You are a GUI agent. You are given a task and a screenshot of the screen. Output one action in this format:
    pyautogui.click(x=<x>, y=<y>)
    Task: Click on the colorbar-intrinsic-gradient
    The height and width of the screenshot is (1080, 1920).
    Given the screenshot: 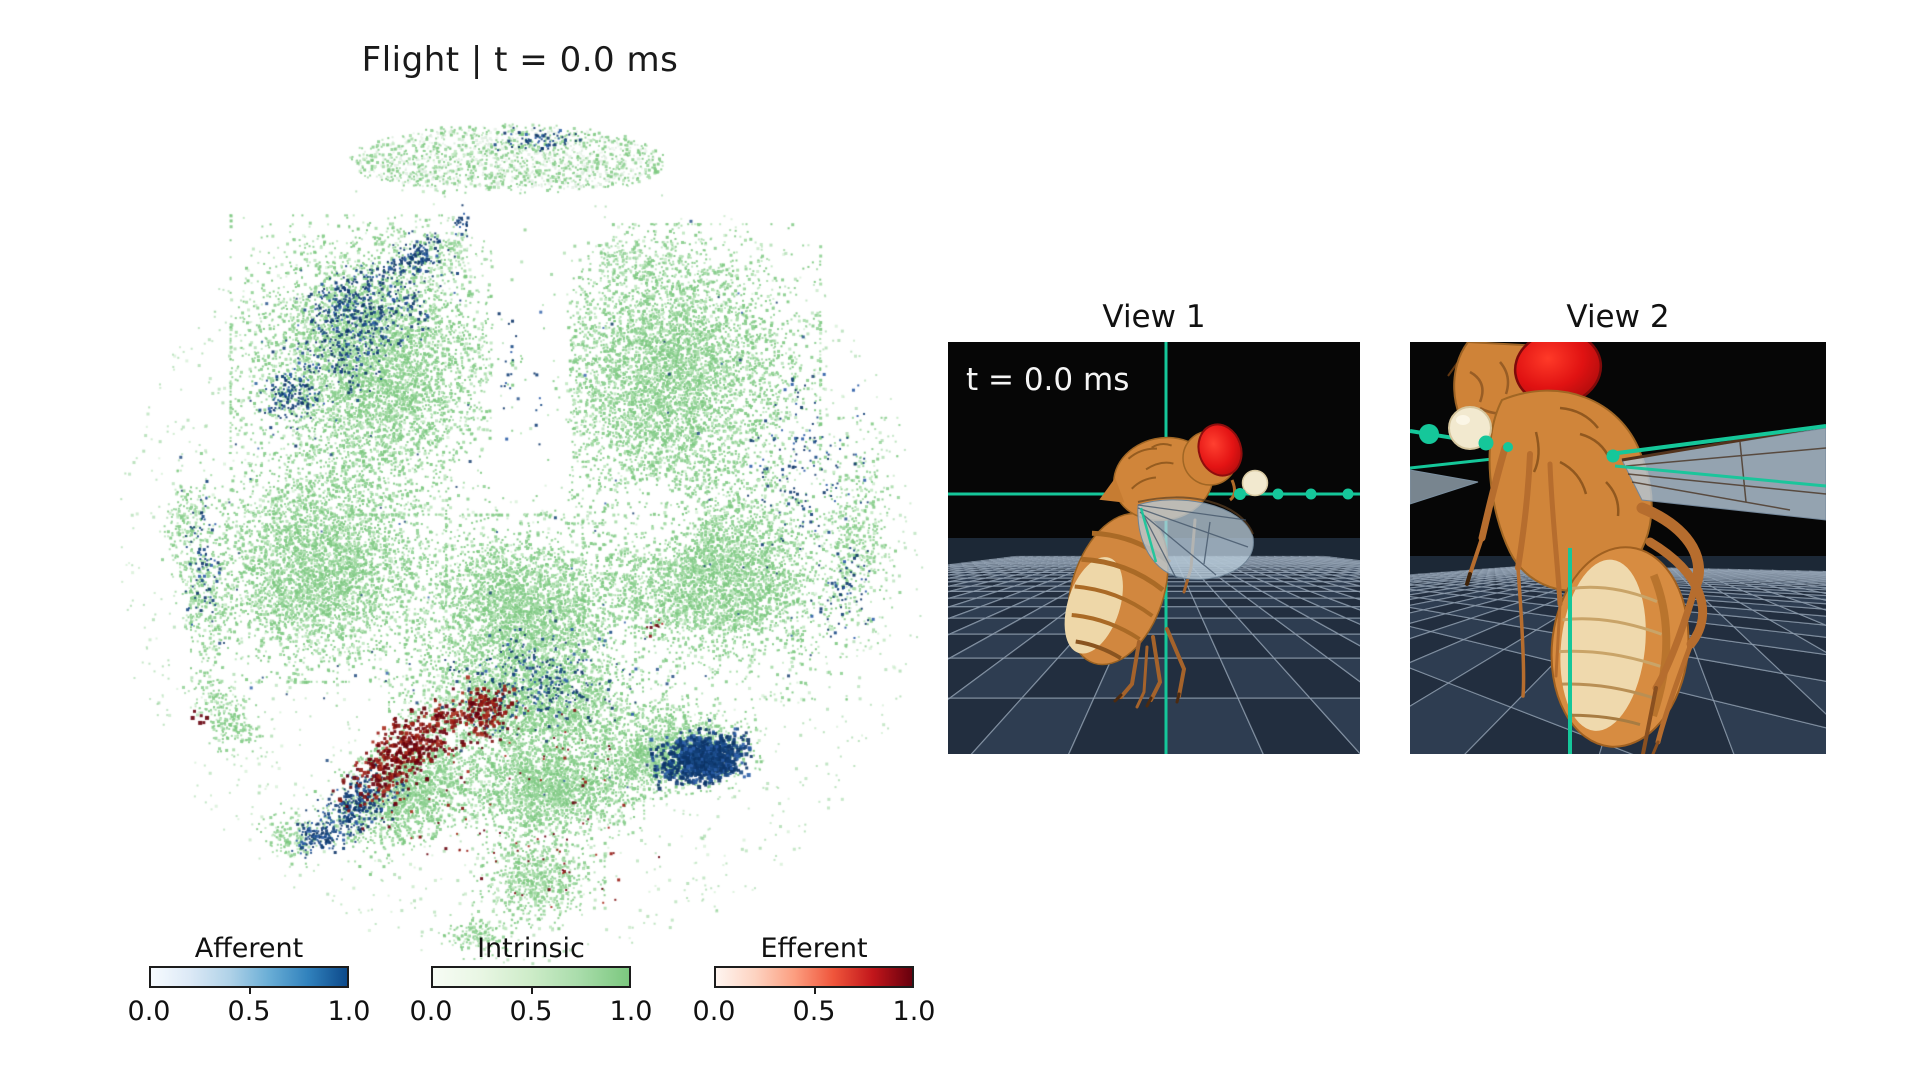 What is the action you would take?
    pyautogui.click(x=531, y=980)
    